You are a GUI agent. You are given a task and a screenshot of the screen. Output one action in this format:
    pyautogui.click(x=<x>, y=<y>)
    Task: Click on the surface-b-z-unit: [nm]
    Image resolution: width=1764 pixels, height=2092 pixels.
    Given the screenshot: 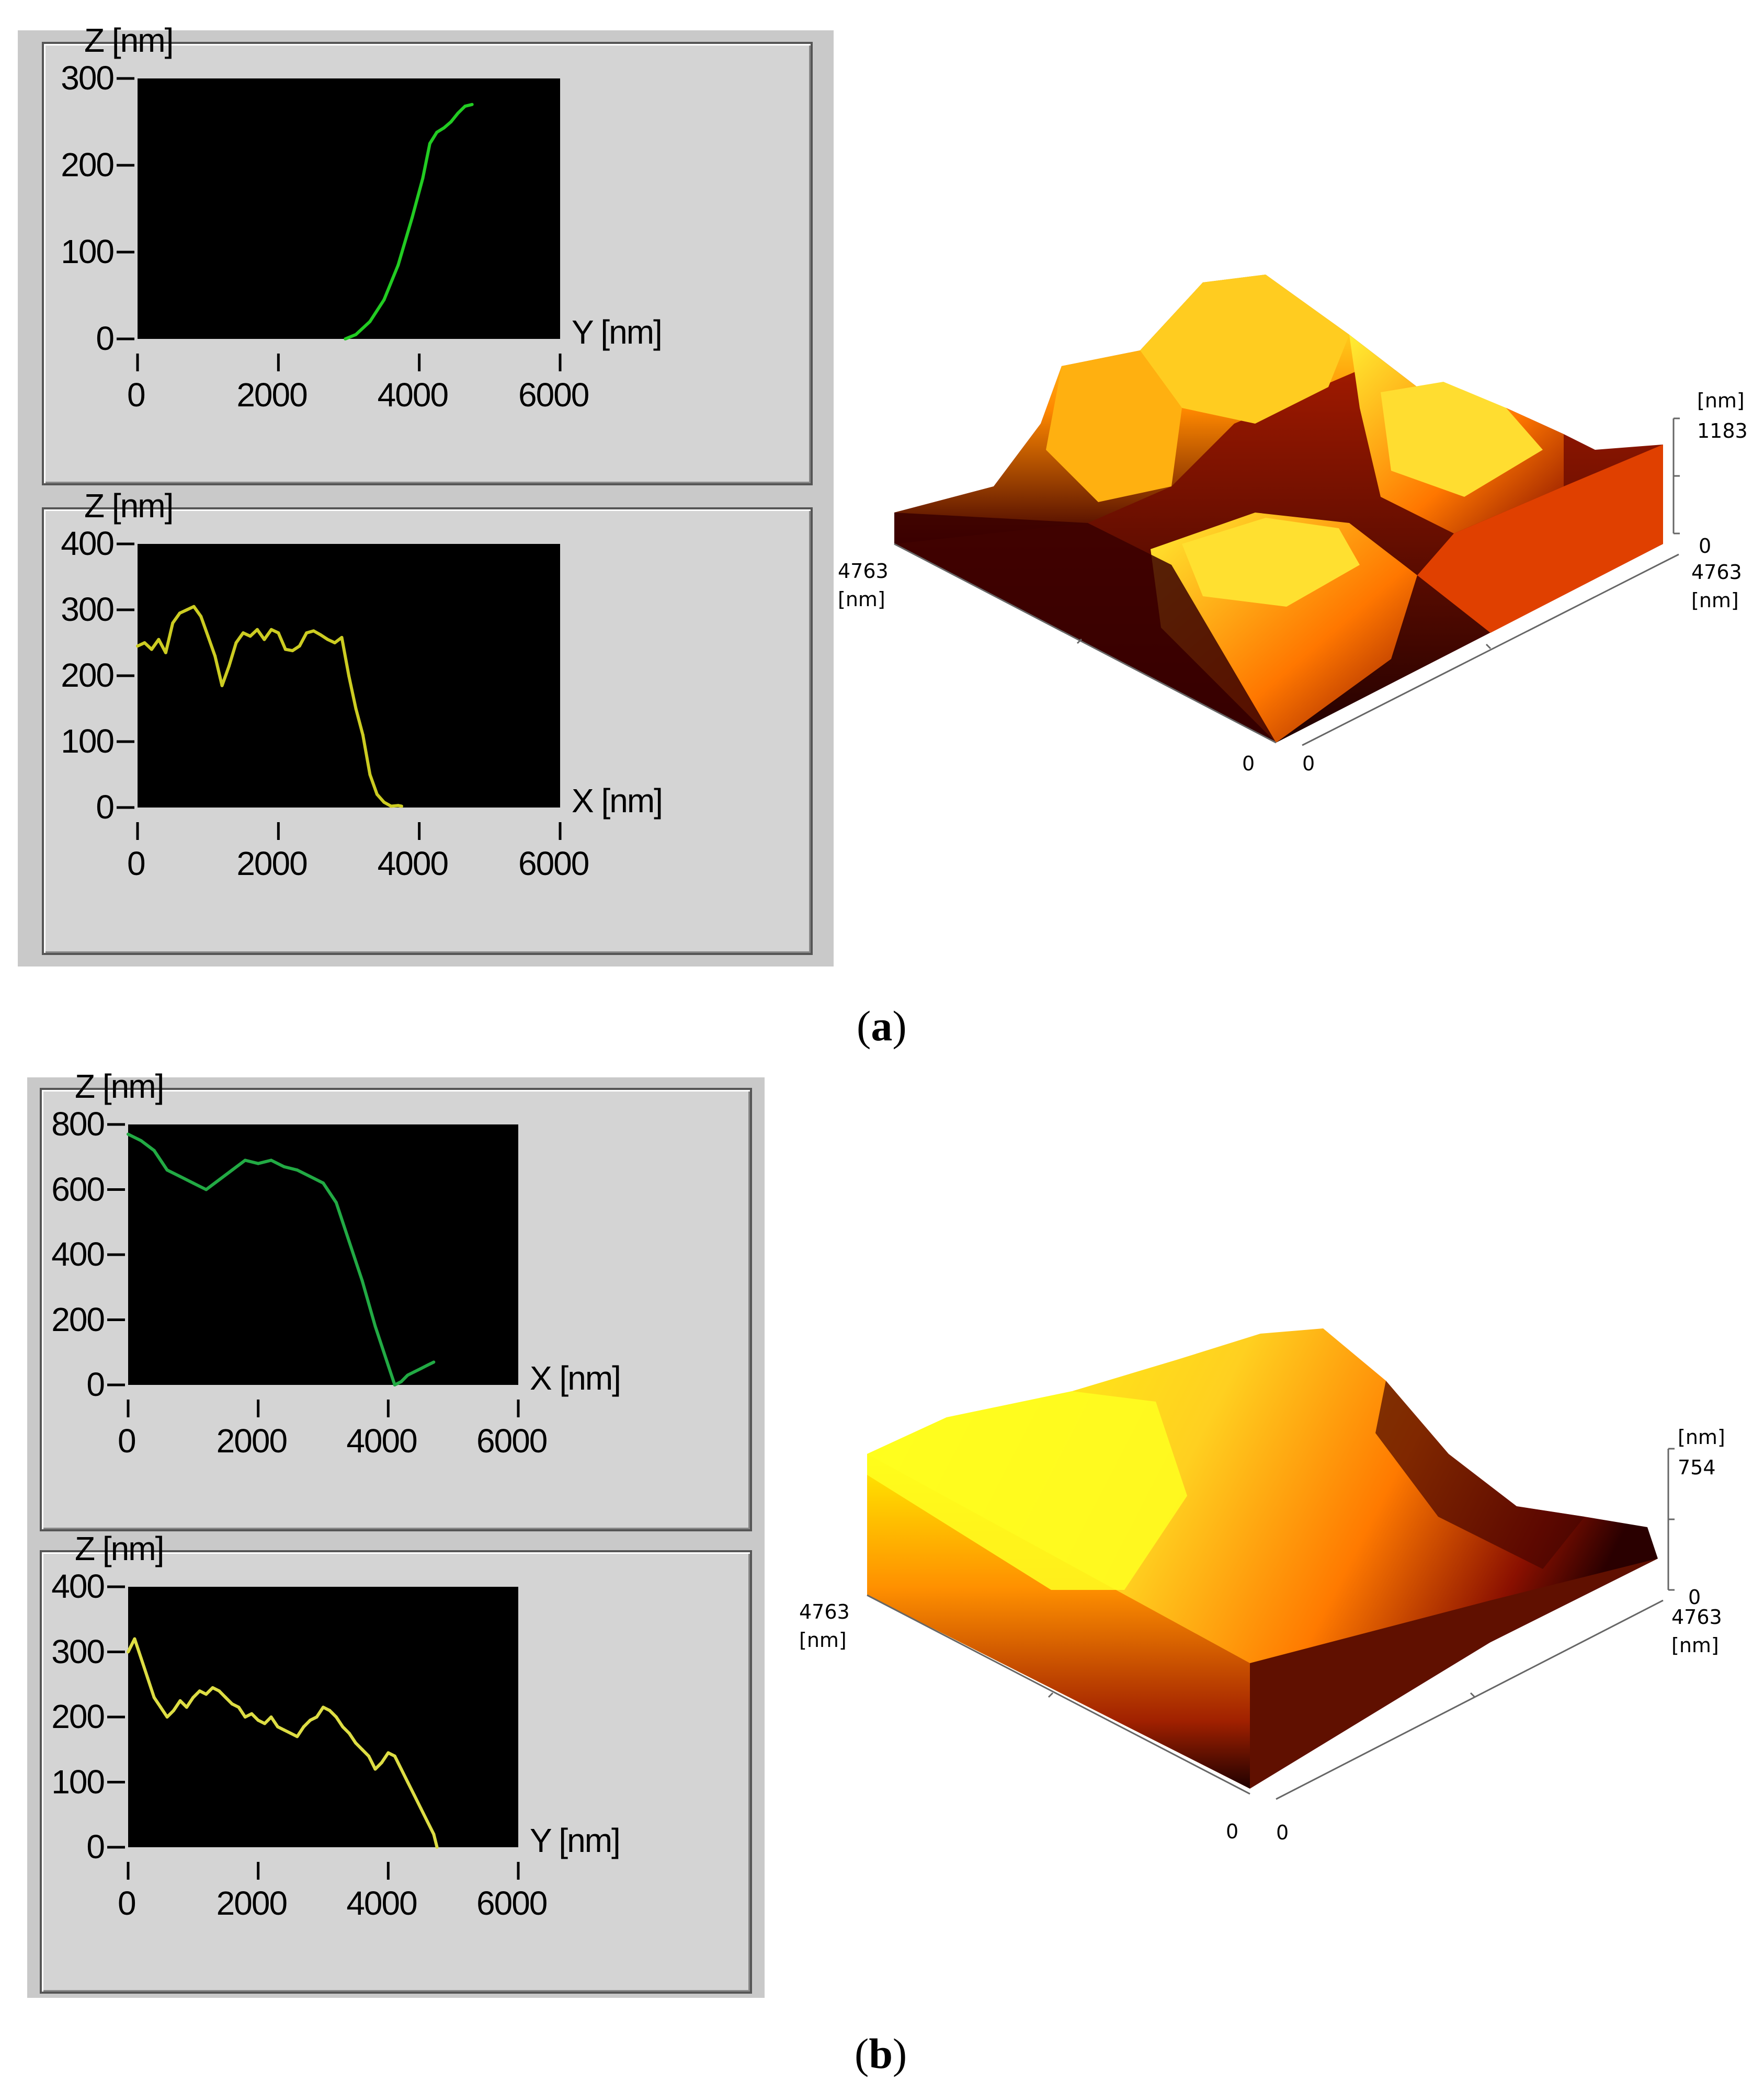 What is the action you would take?
    pyautogui.click(x=1701, y=1437)
    